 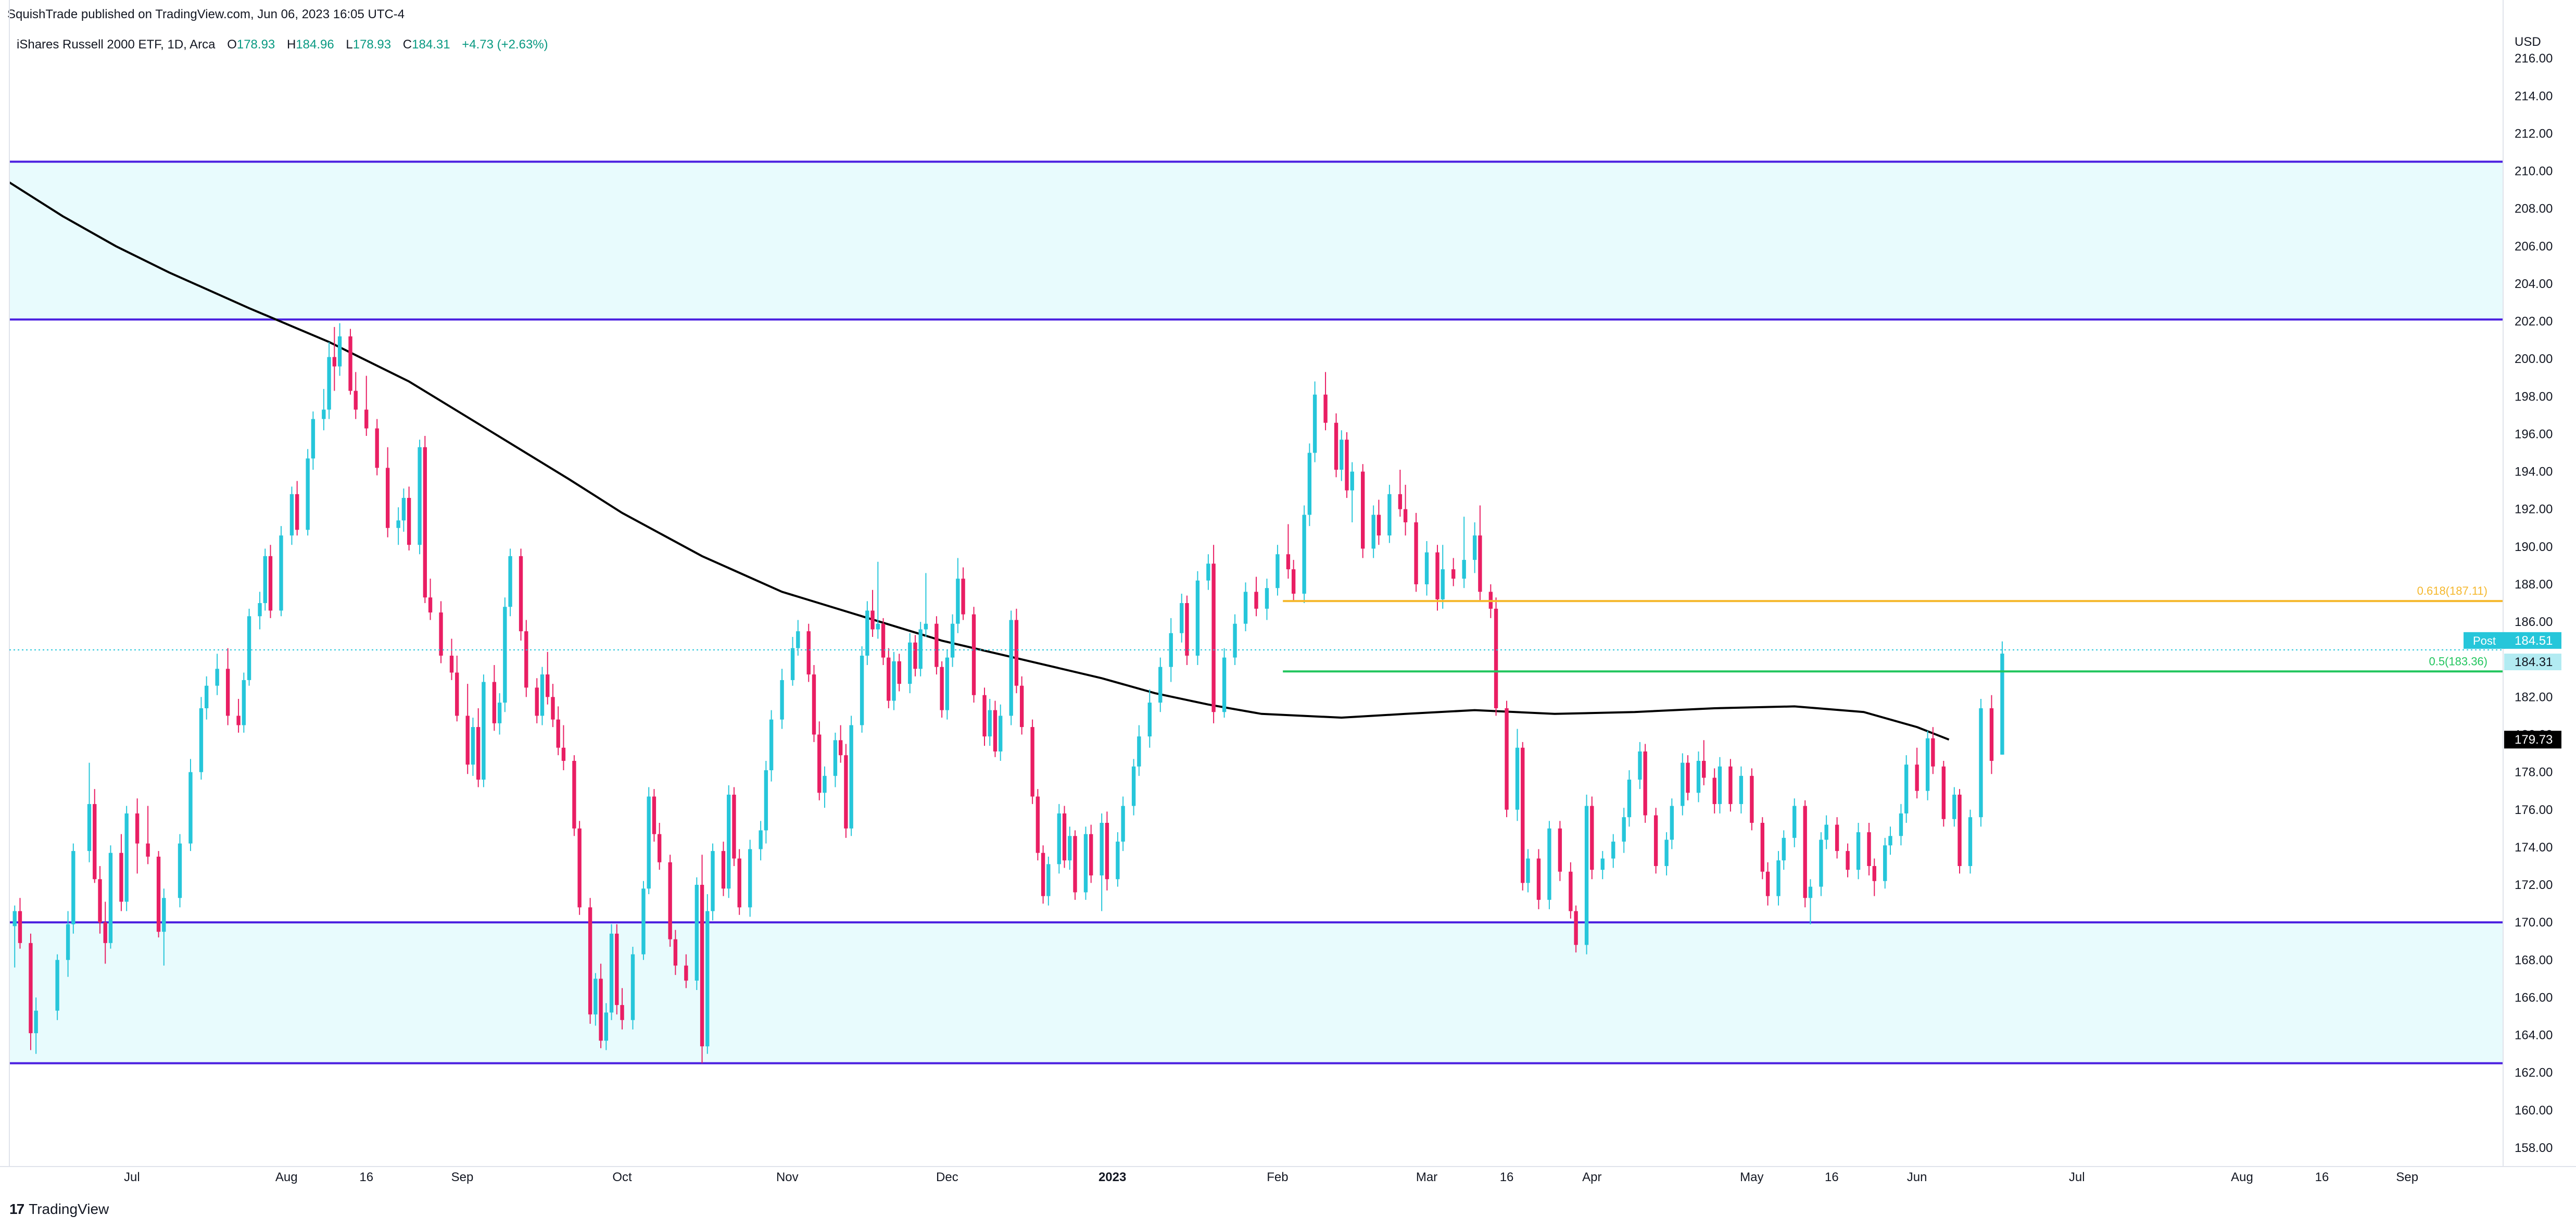 I want to click on x-tick-label-0: Jul, so click(x=132, y=1177).